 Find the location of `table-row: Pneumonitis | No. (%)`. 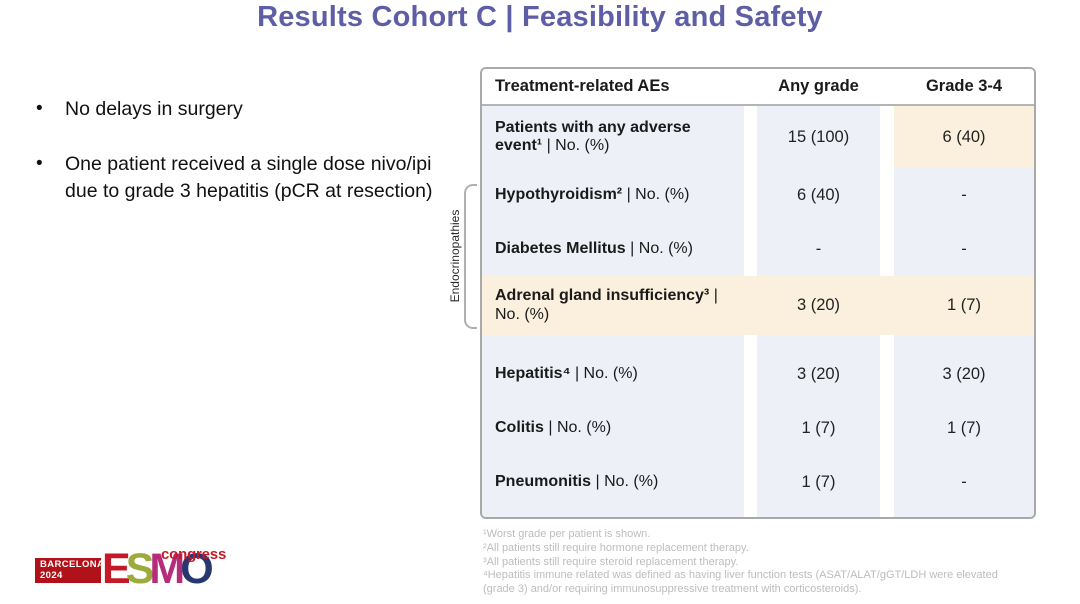

table-row: Pneumonitis | No. (%) is located at coordinates (613, 482).